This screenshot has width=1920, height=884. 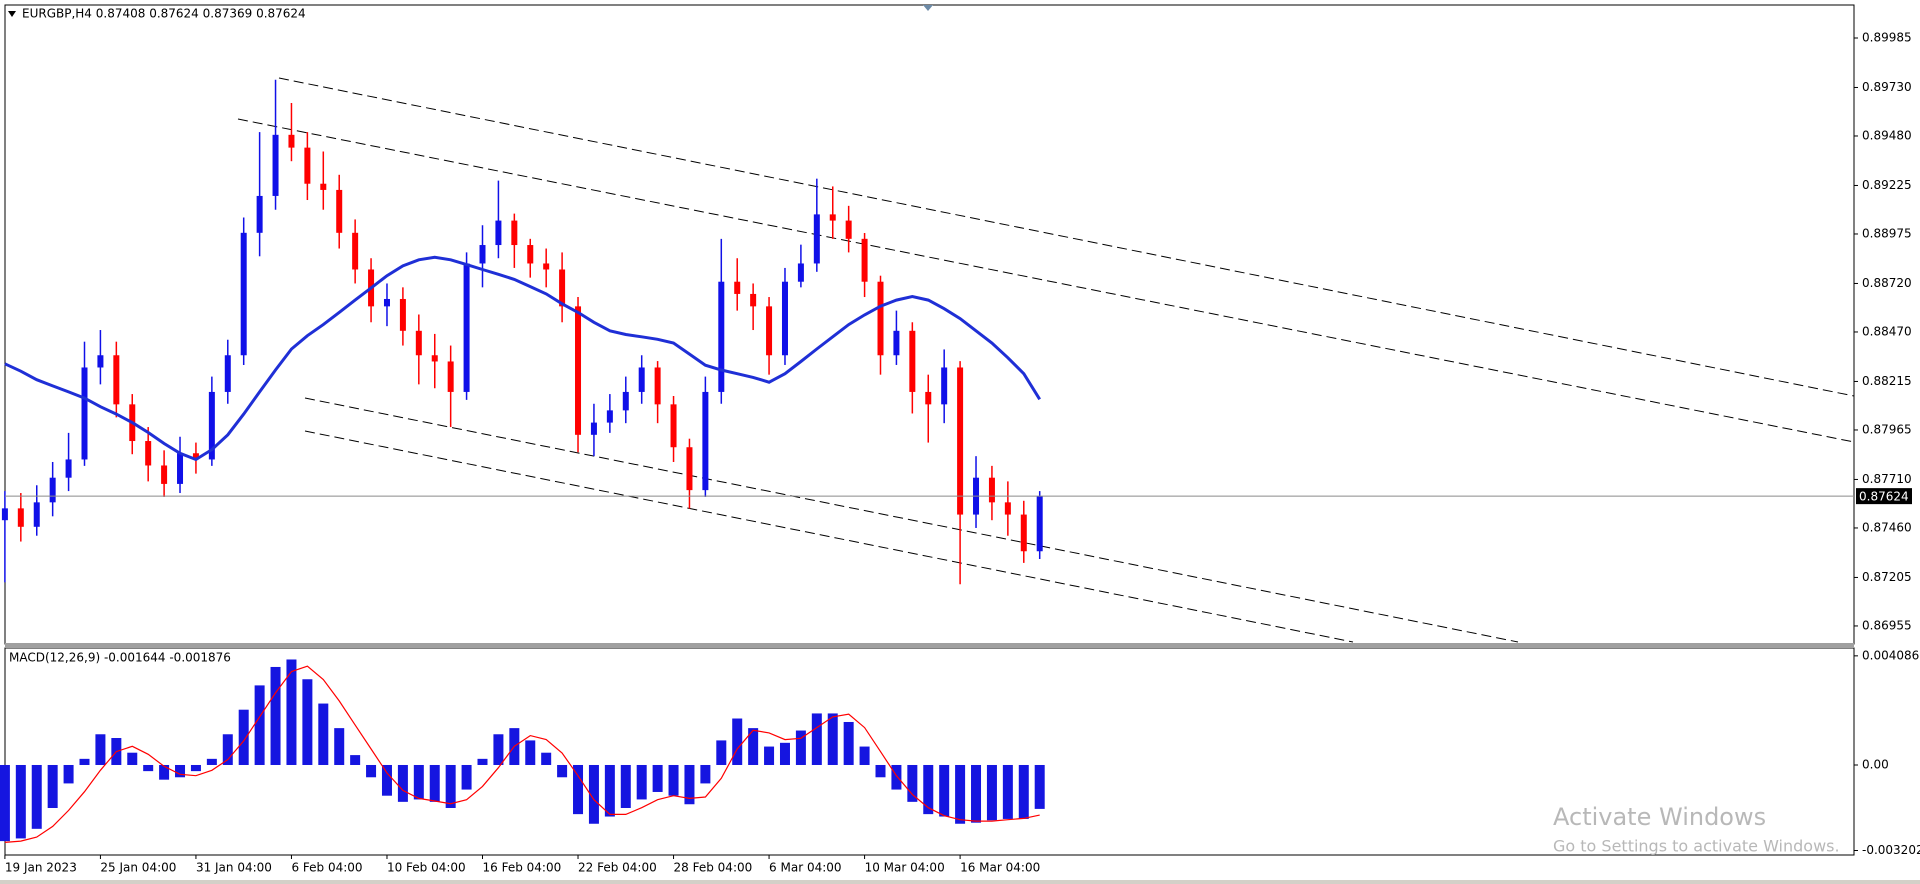 I want to click on current-price-box, so click(x=1884, y=496).